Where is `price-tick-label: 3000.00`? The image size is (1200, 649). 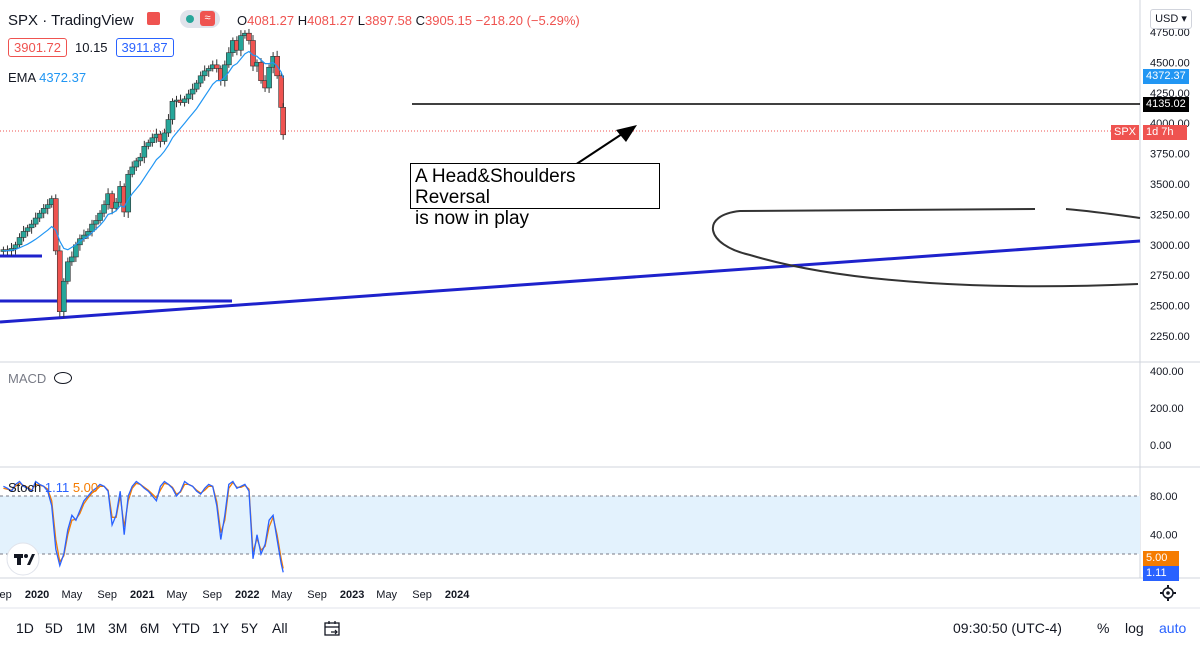 price-tick-label: 3000.00 is located at coordinates (1170, 246).